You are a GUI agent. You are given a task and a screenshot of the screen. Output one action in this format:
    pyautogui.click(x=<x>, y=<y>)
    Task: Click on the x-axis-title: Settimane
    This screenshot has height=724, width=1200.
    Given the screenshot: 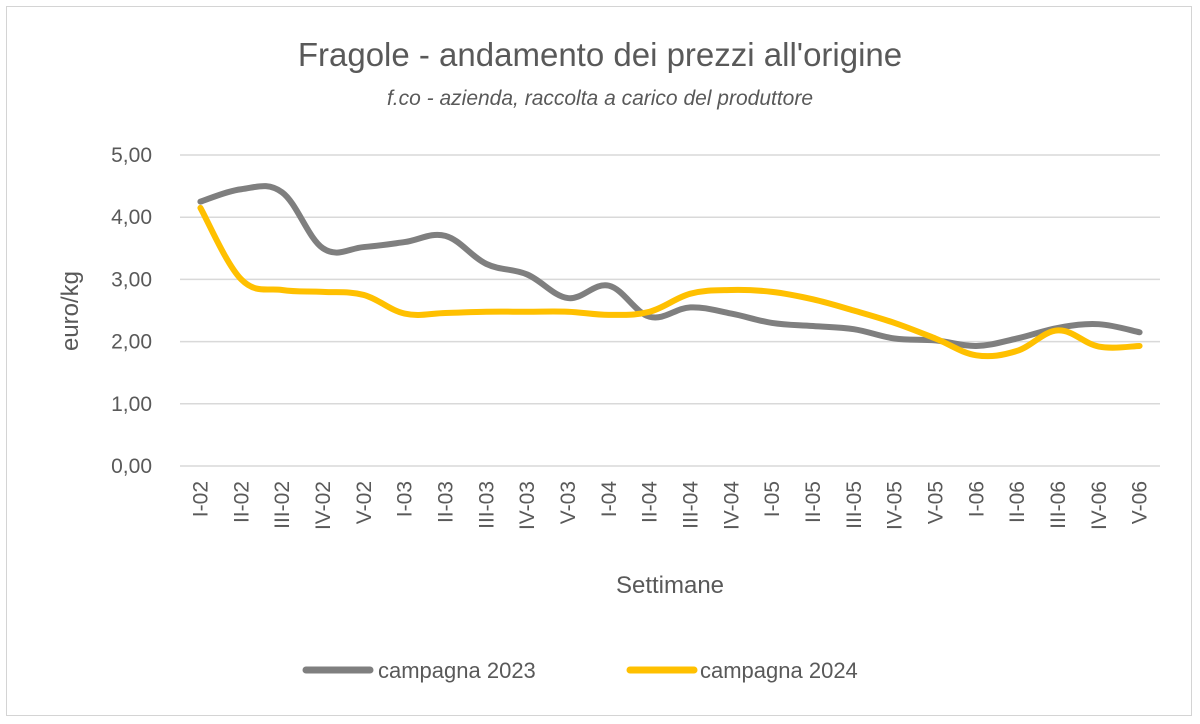 What is the action you would take?
    pyautogui.click(x=670, y=585)
    